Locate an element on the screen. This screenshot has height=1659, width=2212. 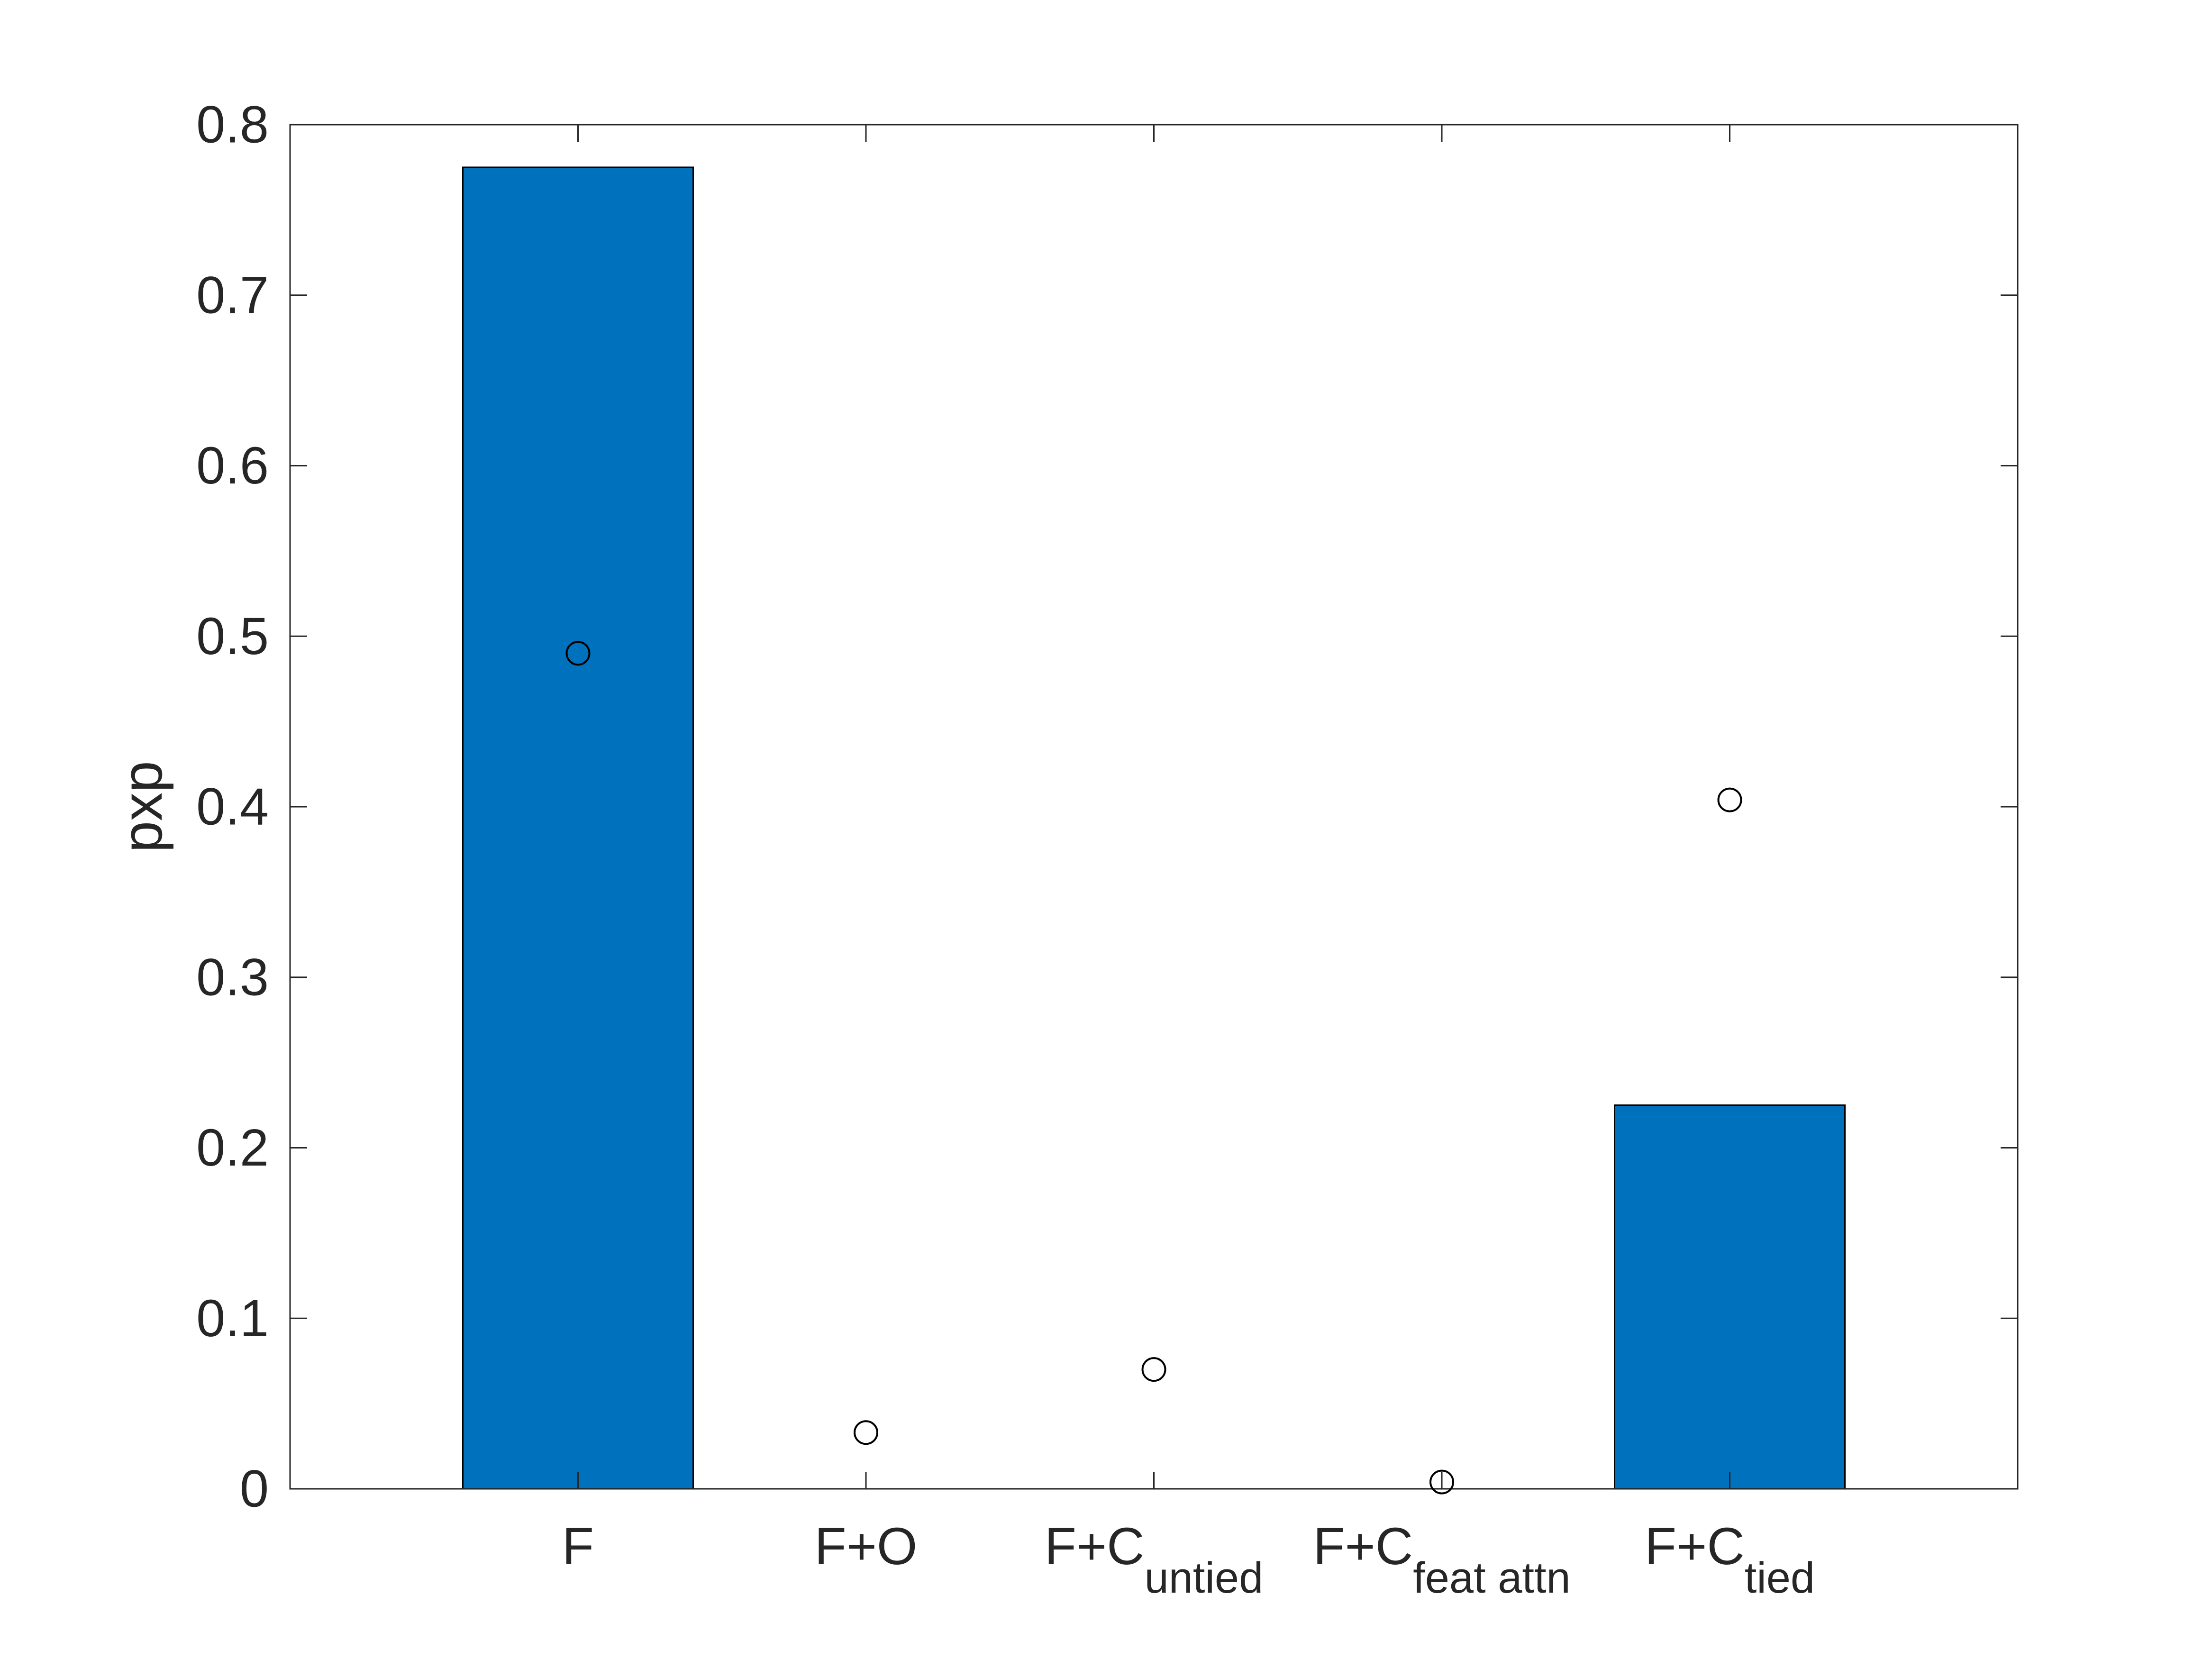
x-tick-label-main: F+O is located at coordinates (867, 1546).